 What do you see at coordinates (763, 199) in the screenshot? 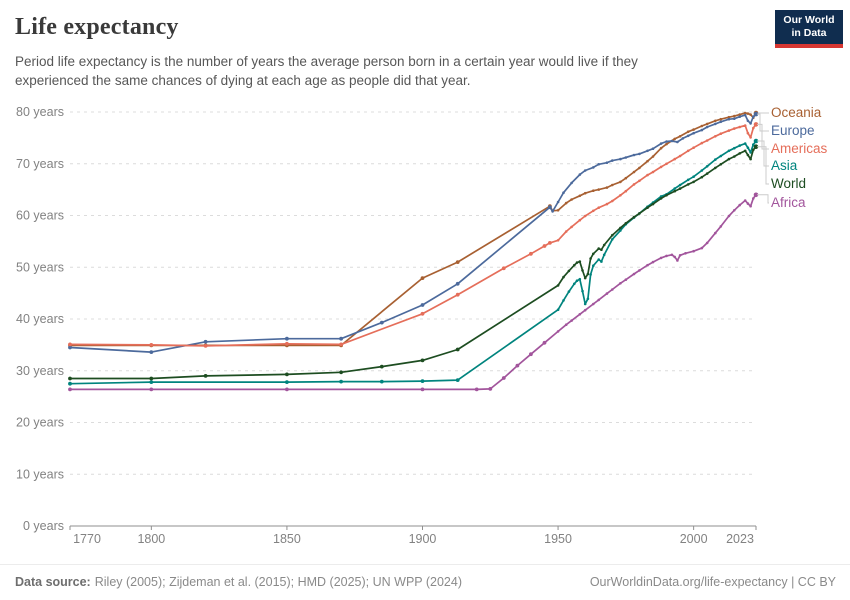
I see `legend-connector-africa` at bounding box center [763, 199].